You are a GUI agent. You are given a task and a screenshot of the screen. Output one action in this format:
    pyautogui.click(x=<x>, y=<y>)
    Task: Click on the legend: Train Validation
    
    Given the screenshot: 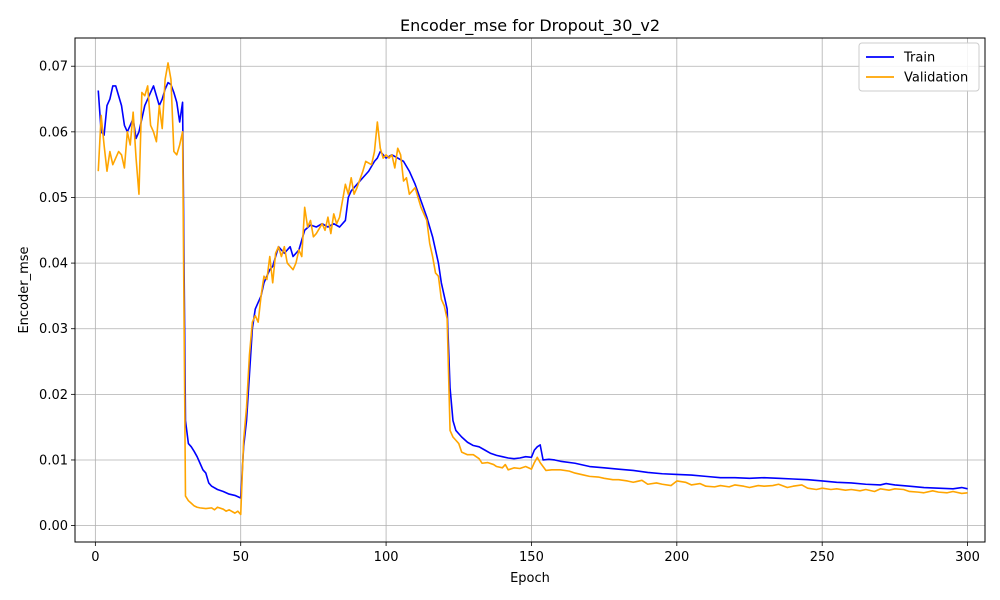 What is the action you would take?
    pyautogui.click(x=919, y=67)
    